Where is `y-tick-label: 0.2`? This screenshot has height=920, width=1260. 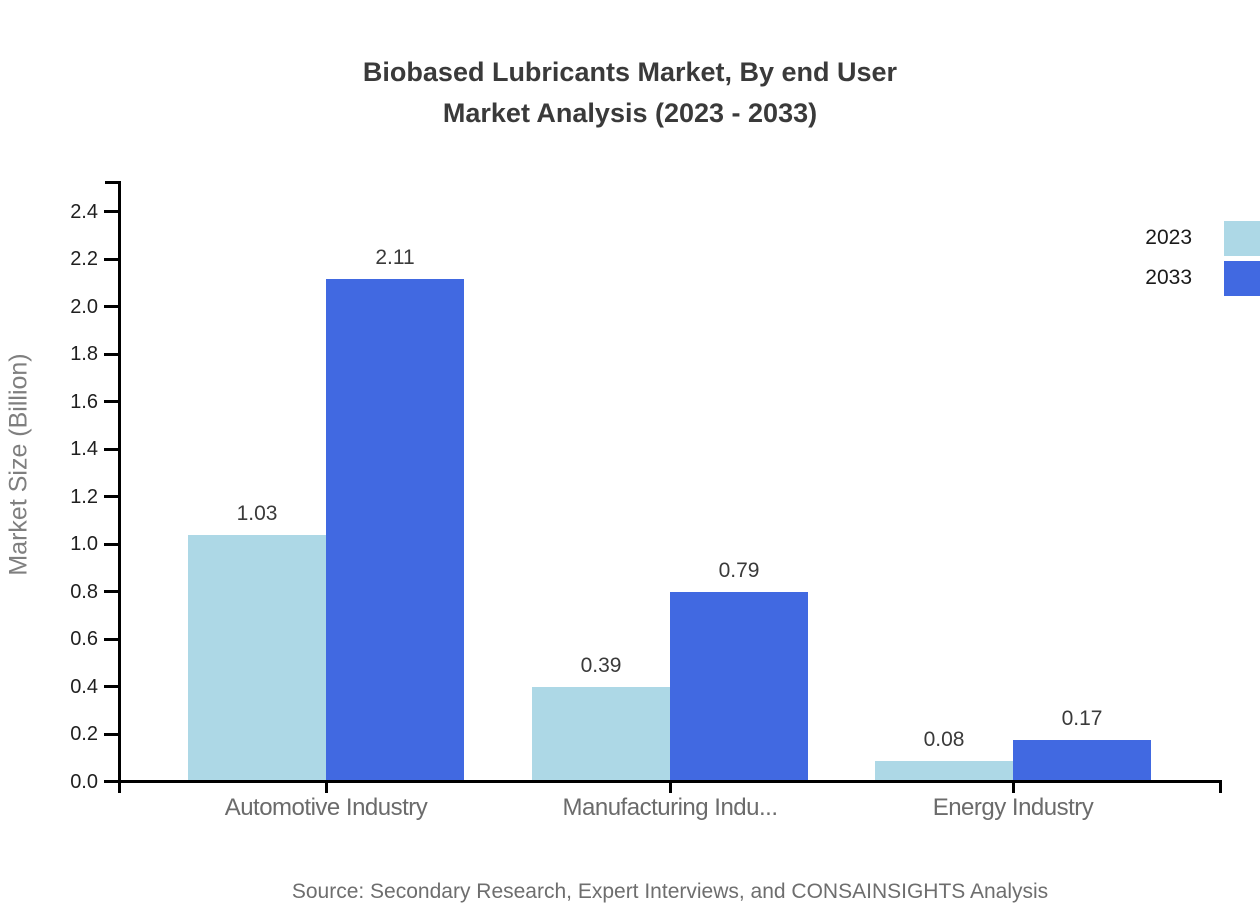
y-tick-label: 0.2 is located at coordinates (84, 734).